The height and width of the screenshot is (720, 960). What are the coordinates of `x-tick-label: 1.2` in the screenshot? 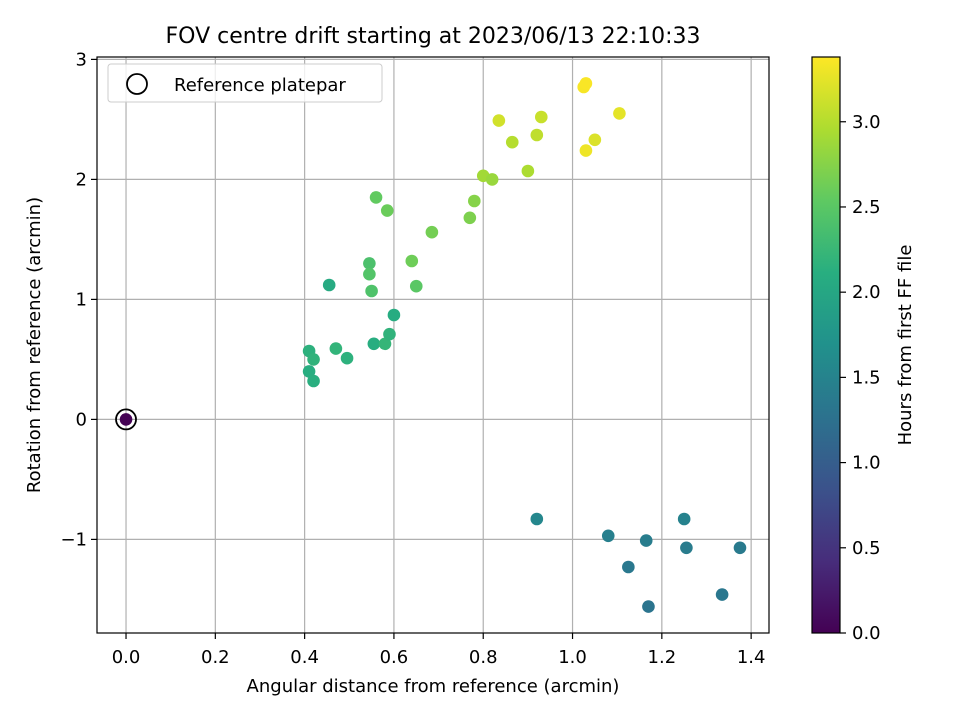 It's located at (662, 657).